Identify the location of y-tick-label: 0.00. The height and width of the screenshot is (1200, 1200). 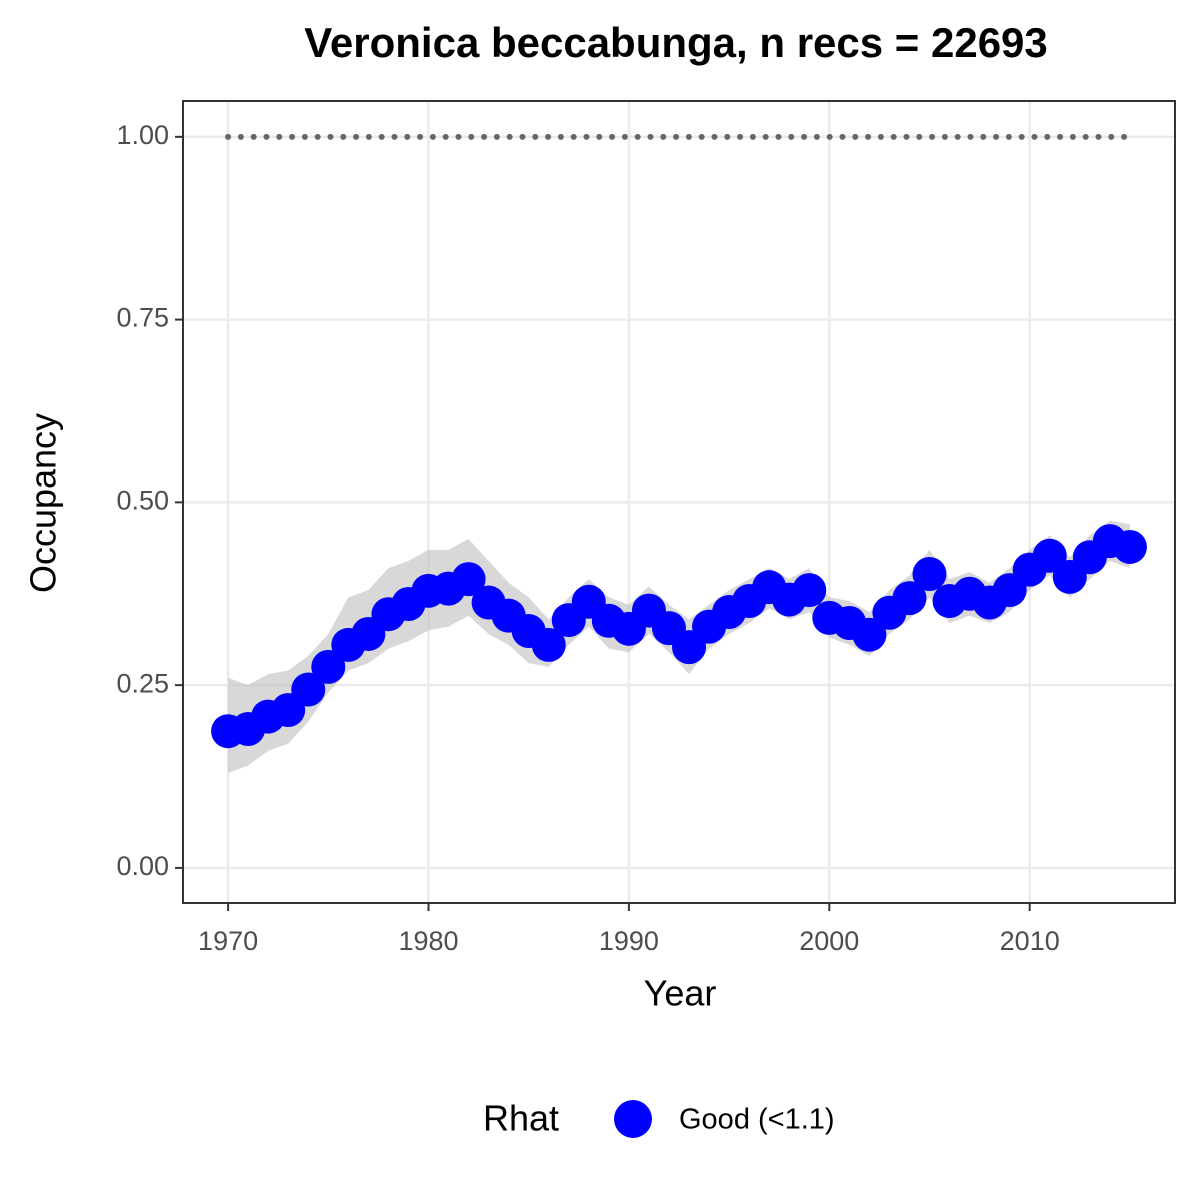
(142, 866).